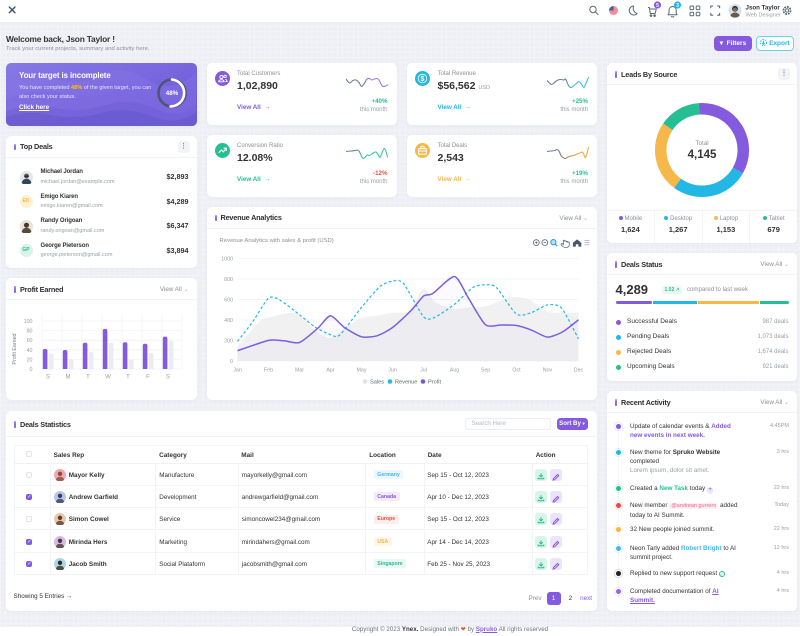 This screenshot has width=800, height=636. Describe the element at coordinates (435, 382) in the screenshot. I see `svg-text: Profit` at that location.